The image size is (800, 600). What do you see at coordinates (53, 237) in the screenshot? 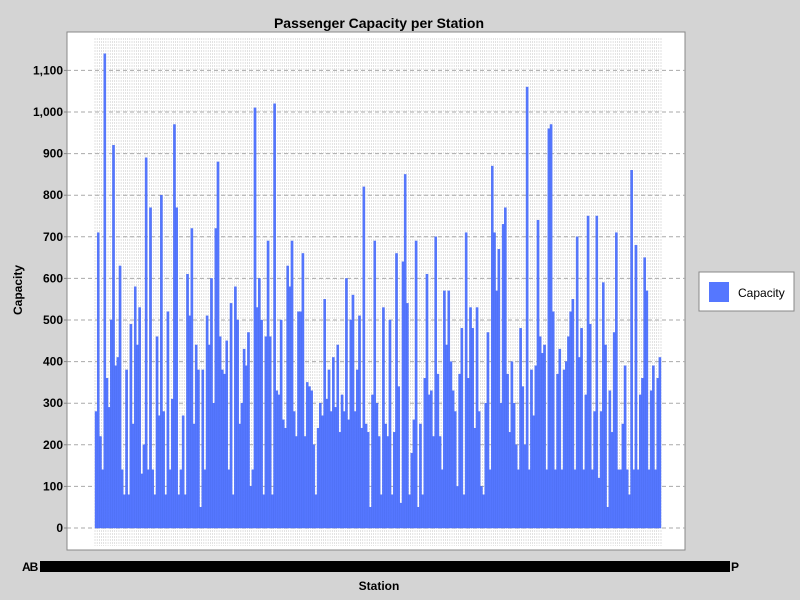
I see `y-tick-label: 700` at bounding box center [53, 237].